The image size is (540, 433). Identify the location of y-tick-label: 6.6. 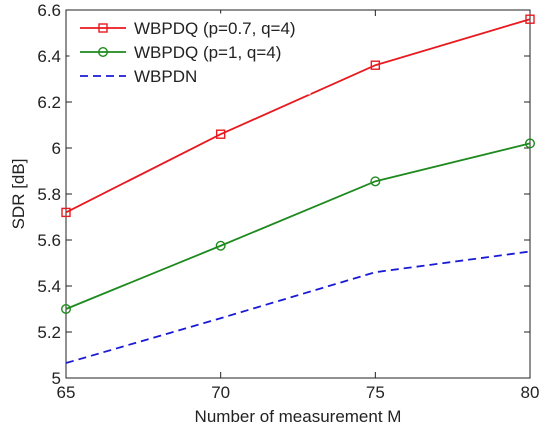
(49, 10).